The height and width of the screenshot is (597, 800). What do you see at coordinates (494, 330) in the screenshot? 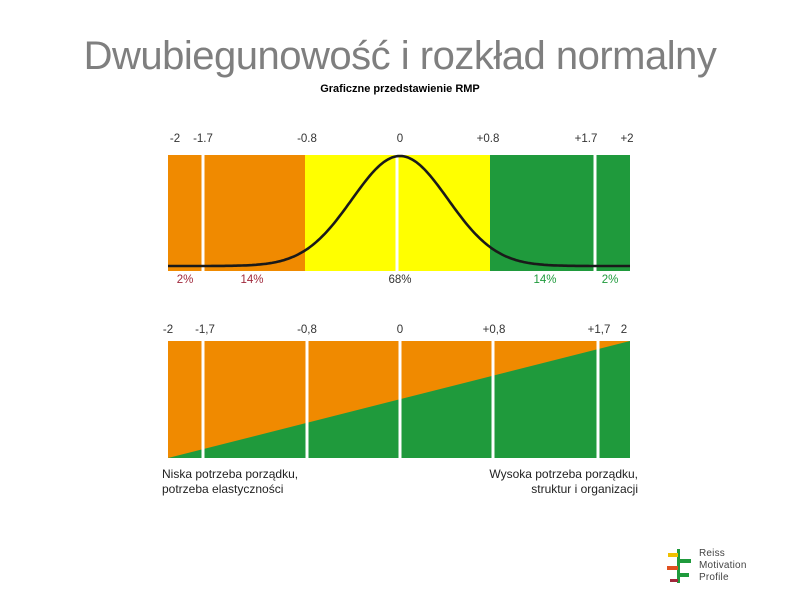
I see `tick-label: +0,8` at bounding box center [494, 330].